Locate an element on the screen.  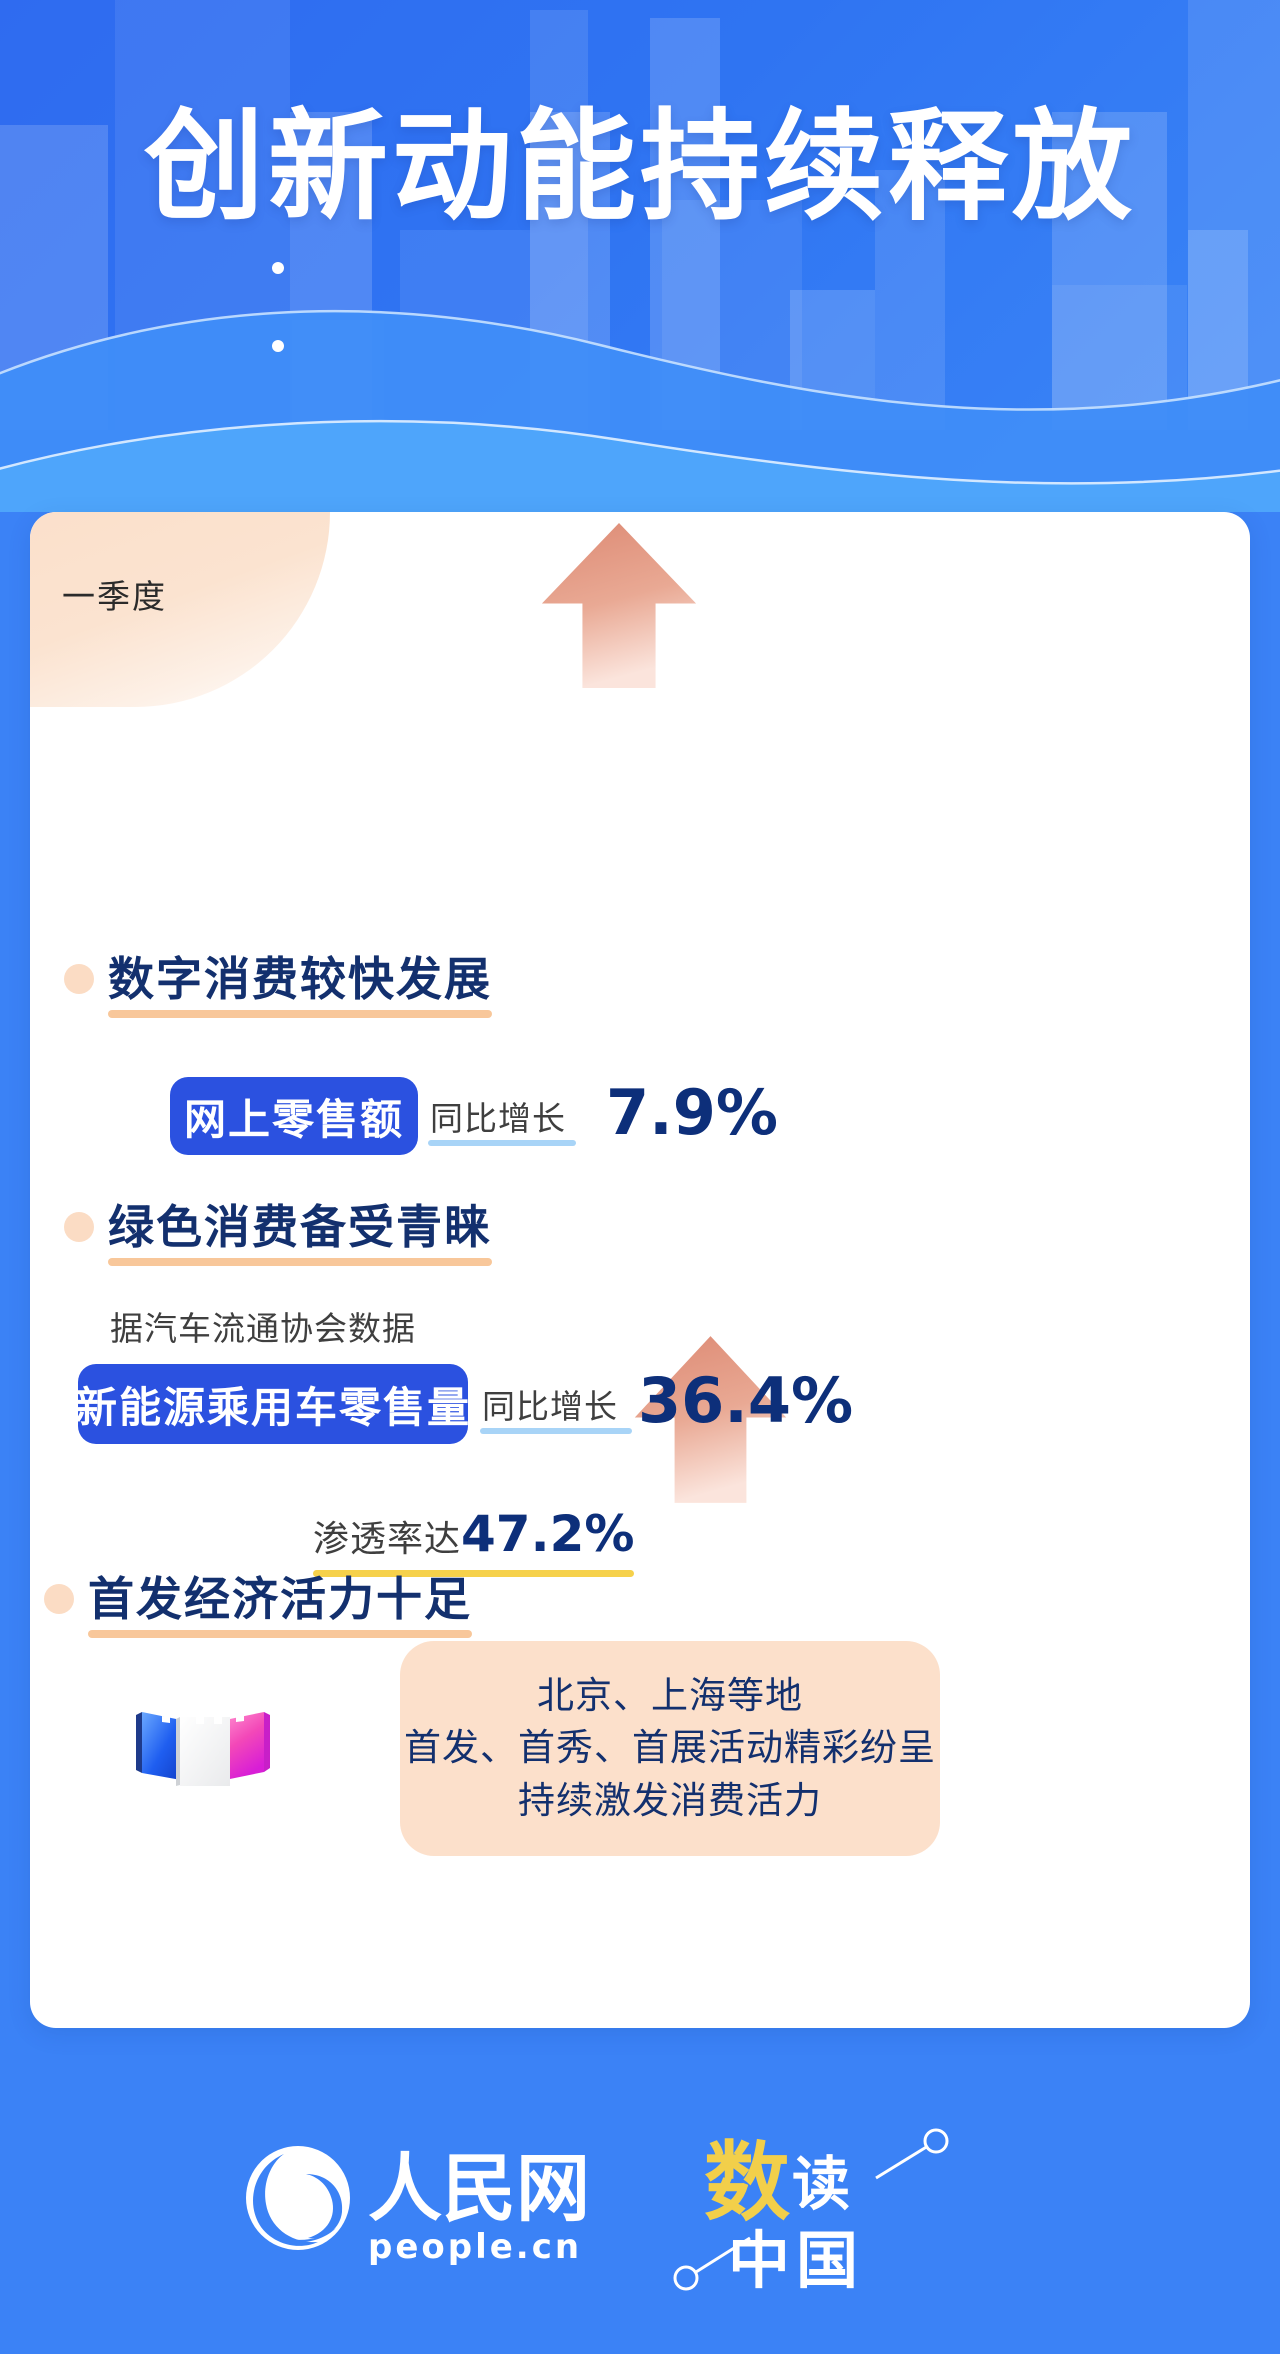
growth-label-1: 同比增长 is located at coordinates (498, 1118).